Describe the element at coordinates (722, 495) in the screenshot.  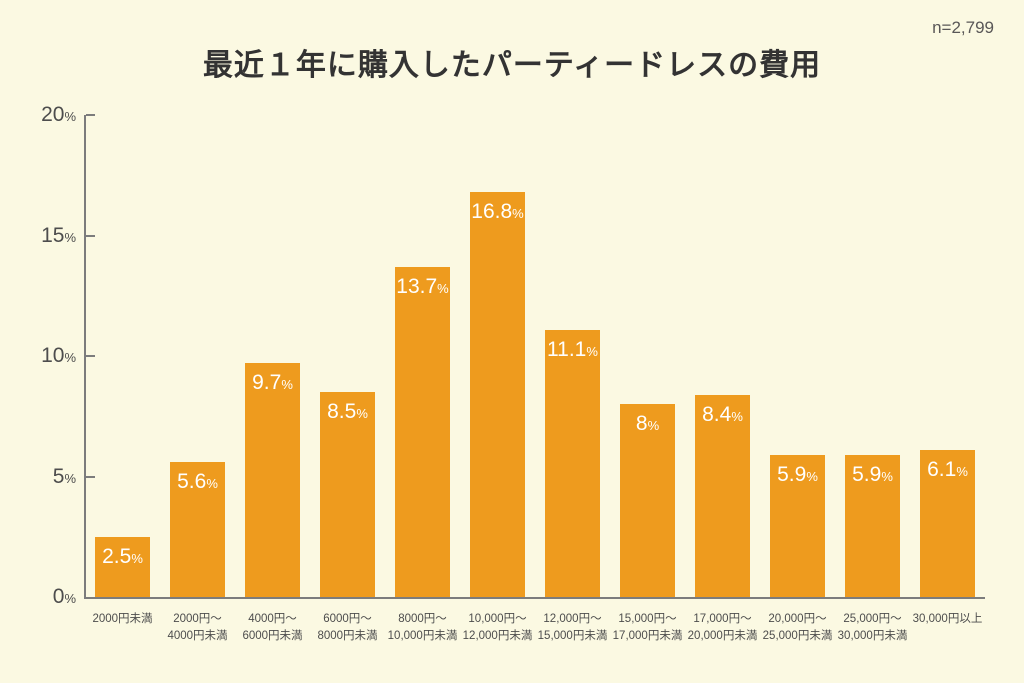
I see `bar: 8.4%` at that location.